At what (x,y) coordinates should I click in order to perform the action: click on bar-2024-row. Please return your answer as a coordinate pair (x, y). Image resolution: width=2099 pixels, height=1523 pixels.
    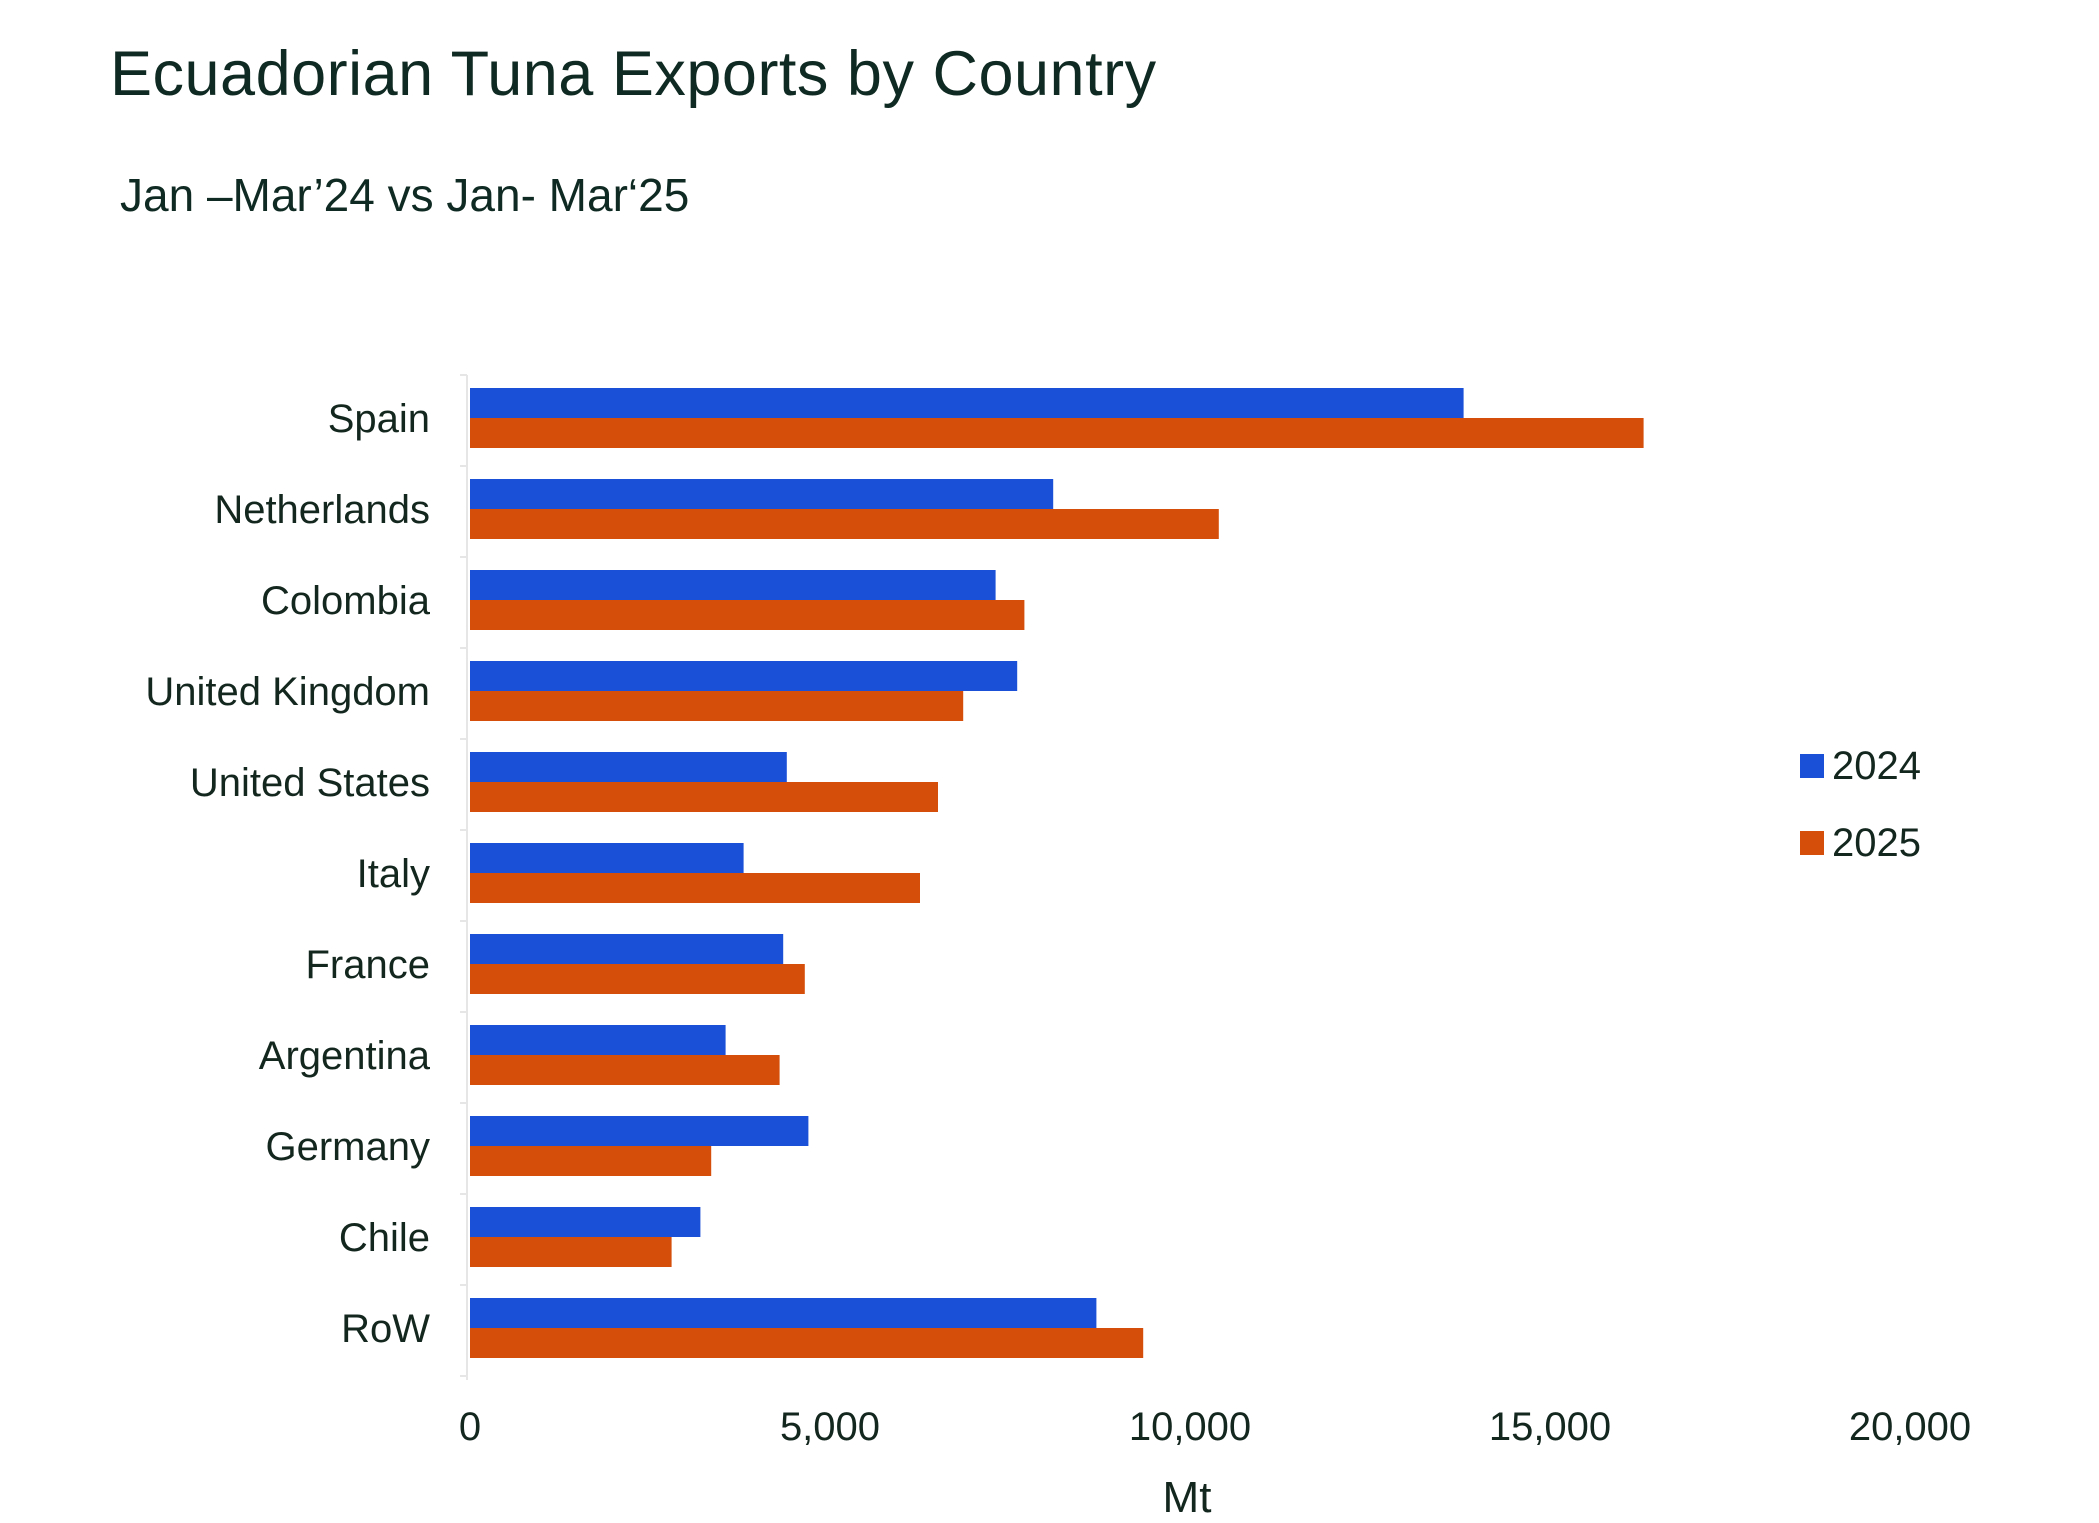
    Looking at the image, I should click on (783, 1313).